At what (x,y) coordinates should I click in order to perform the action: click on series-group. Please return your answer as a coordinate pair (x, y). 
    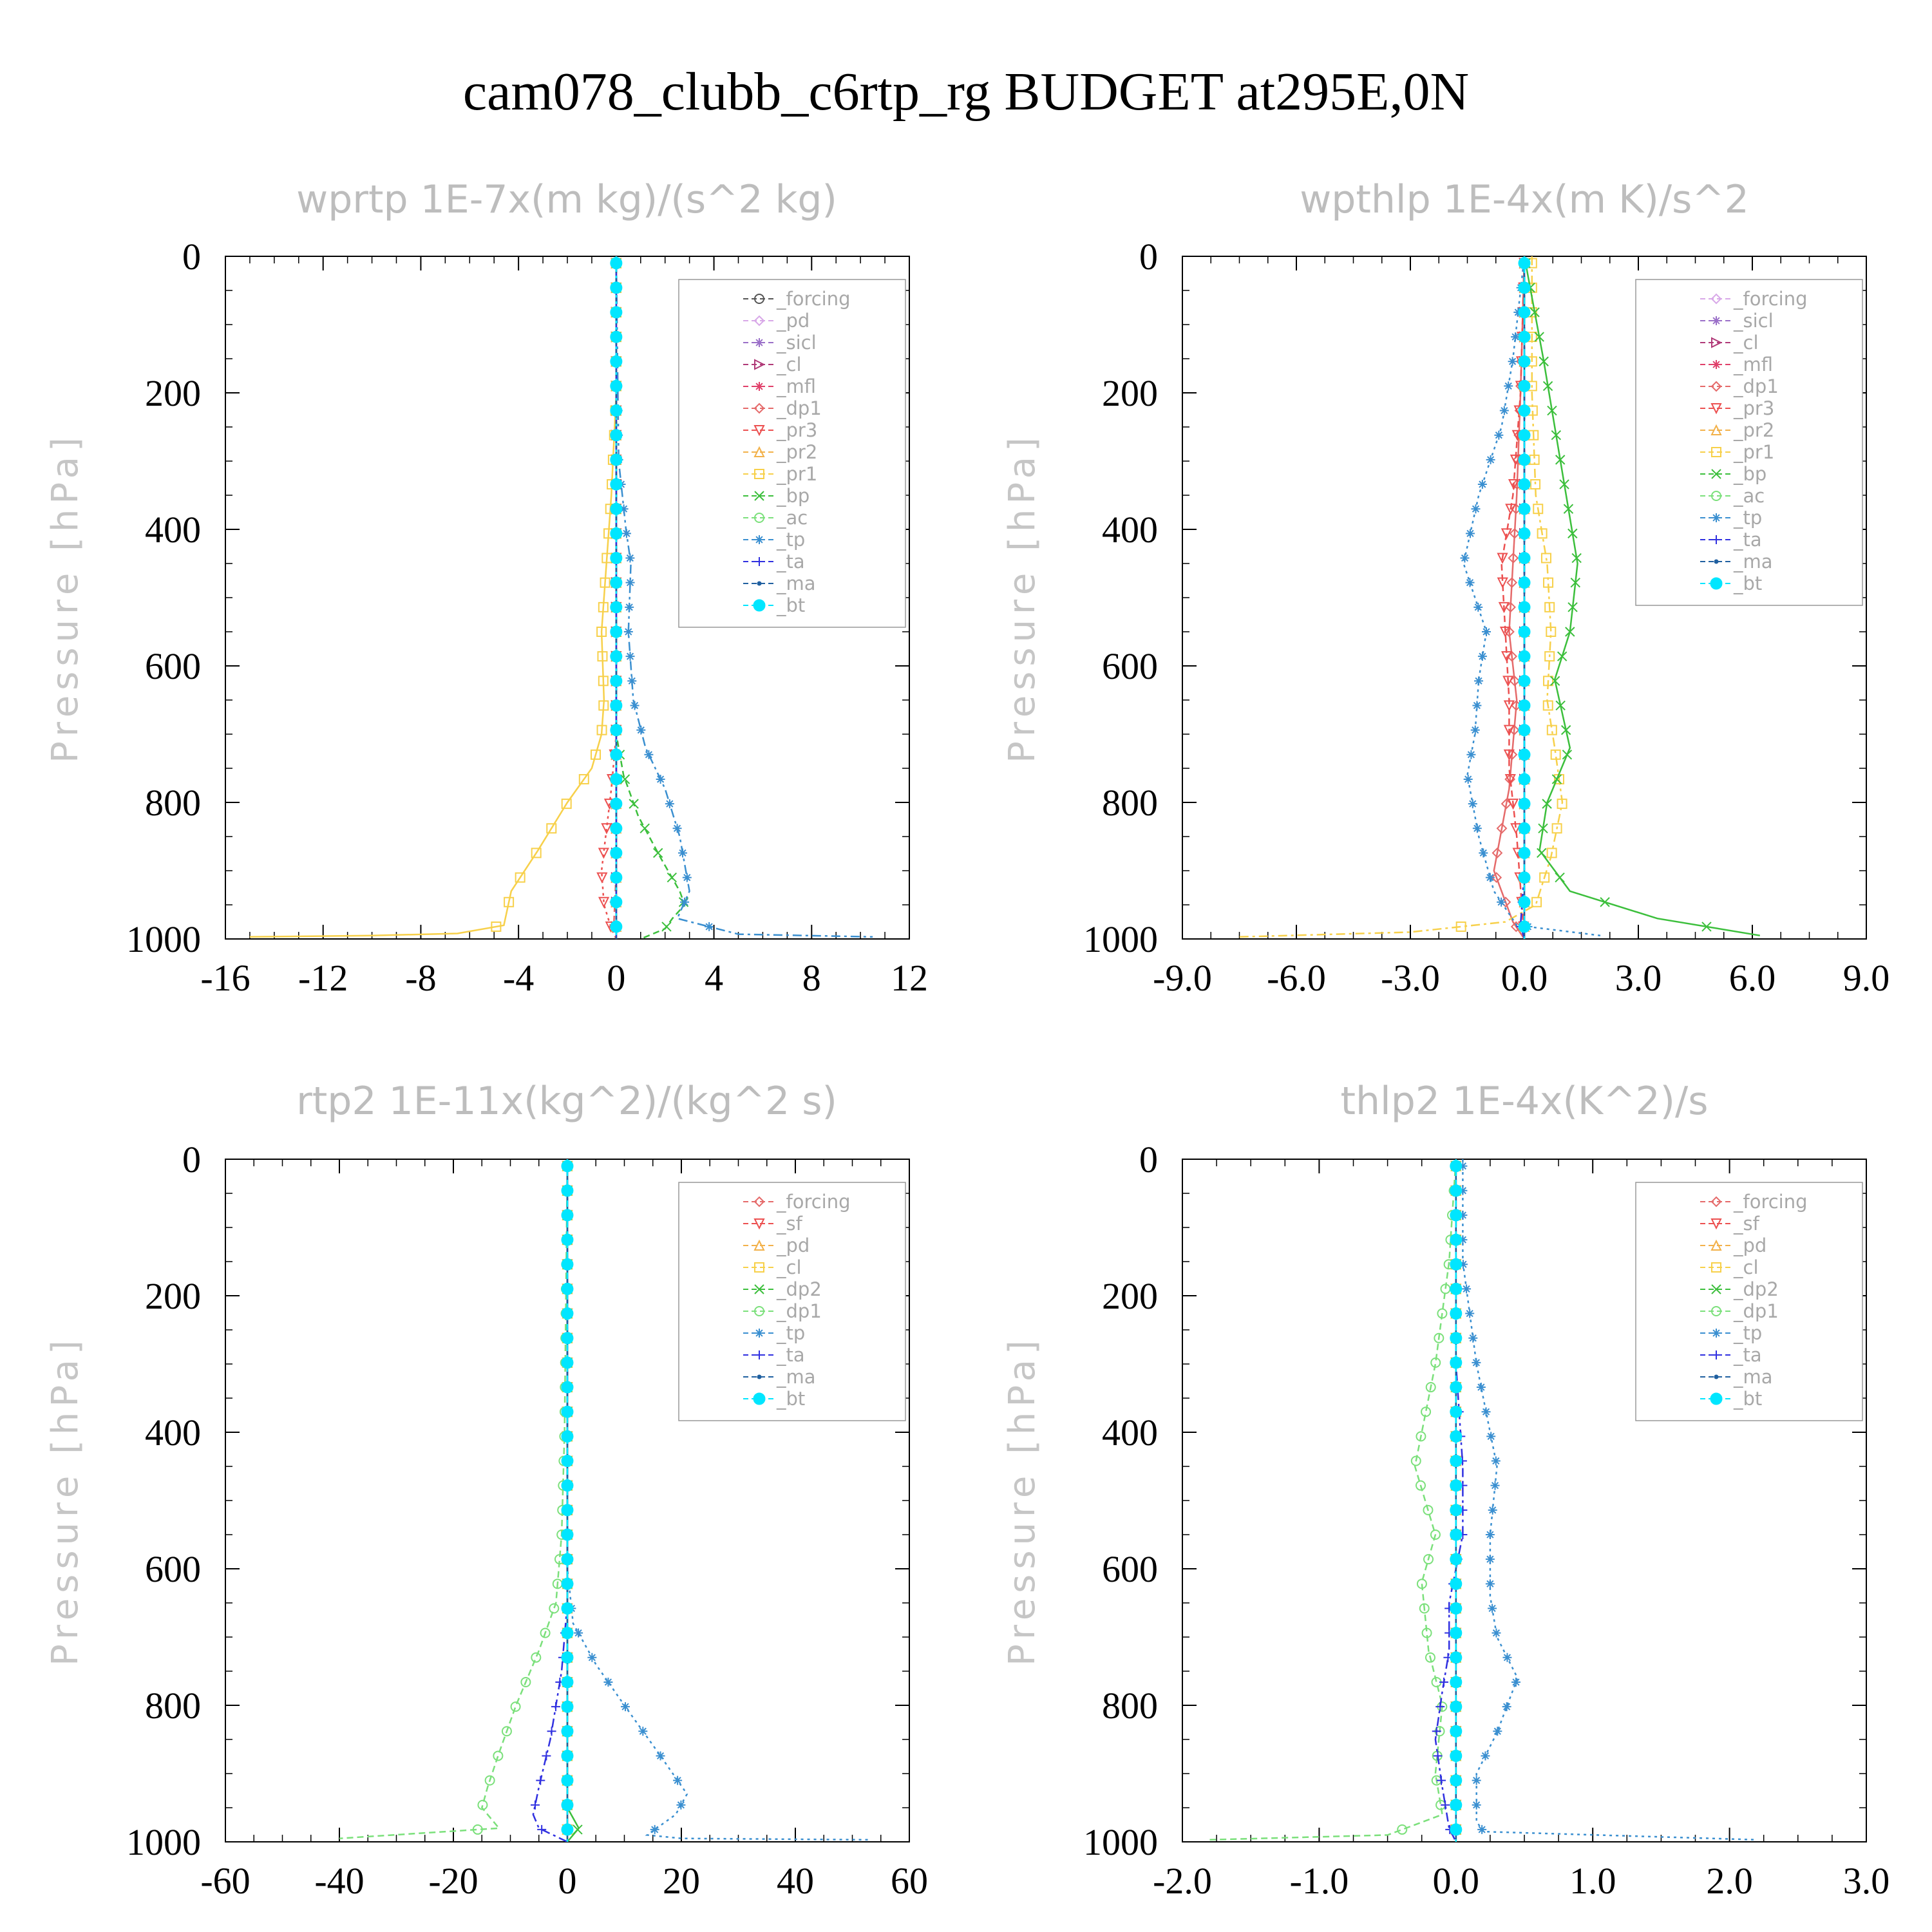
    Looking at the image, I should click on (1500, 597).